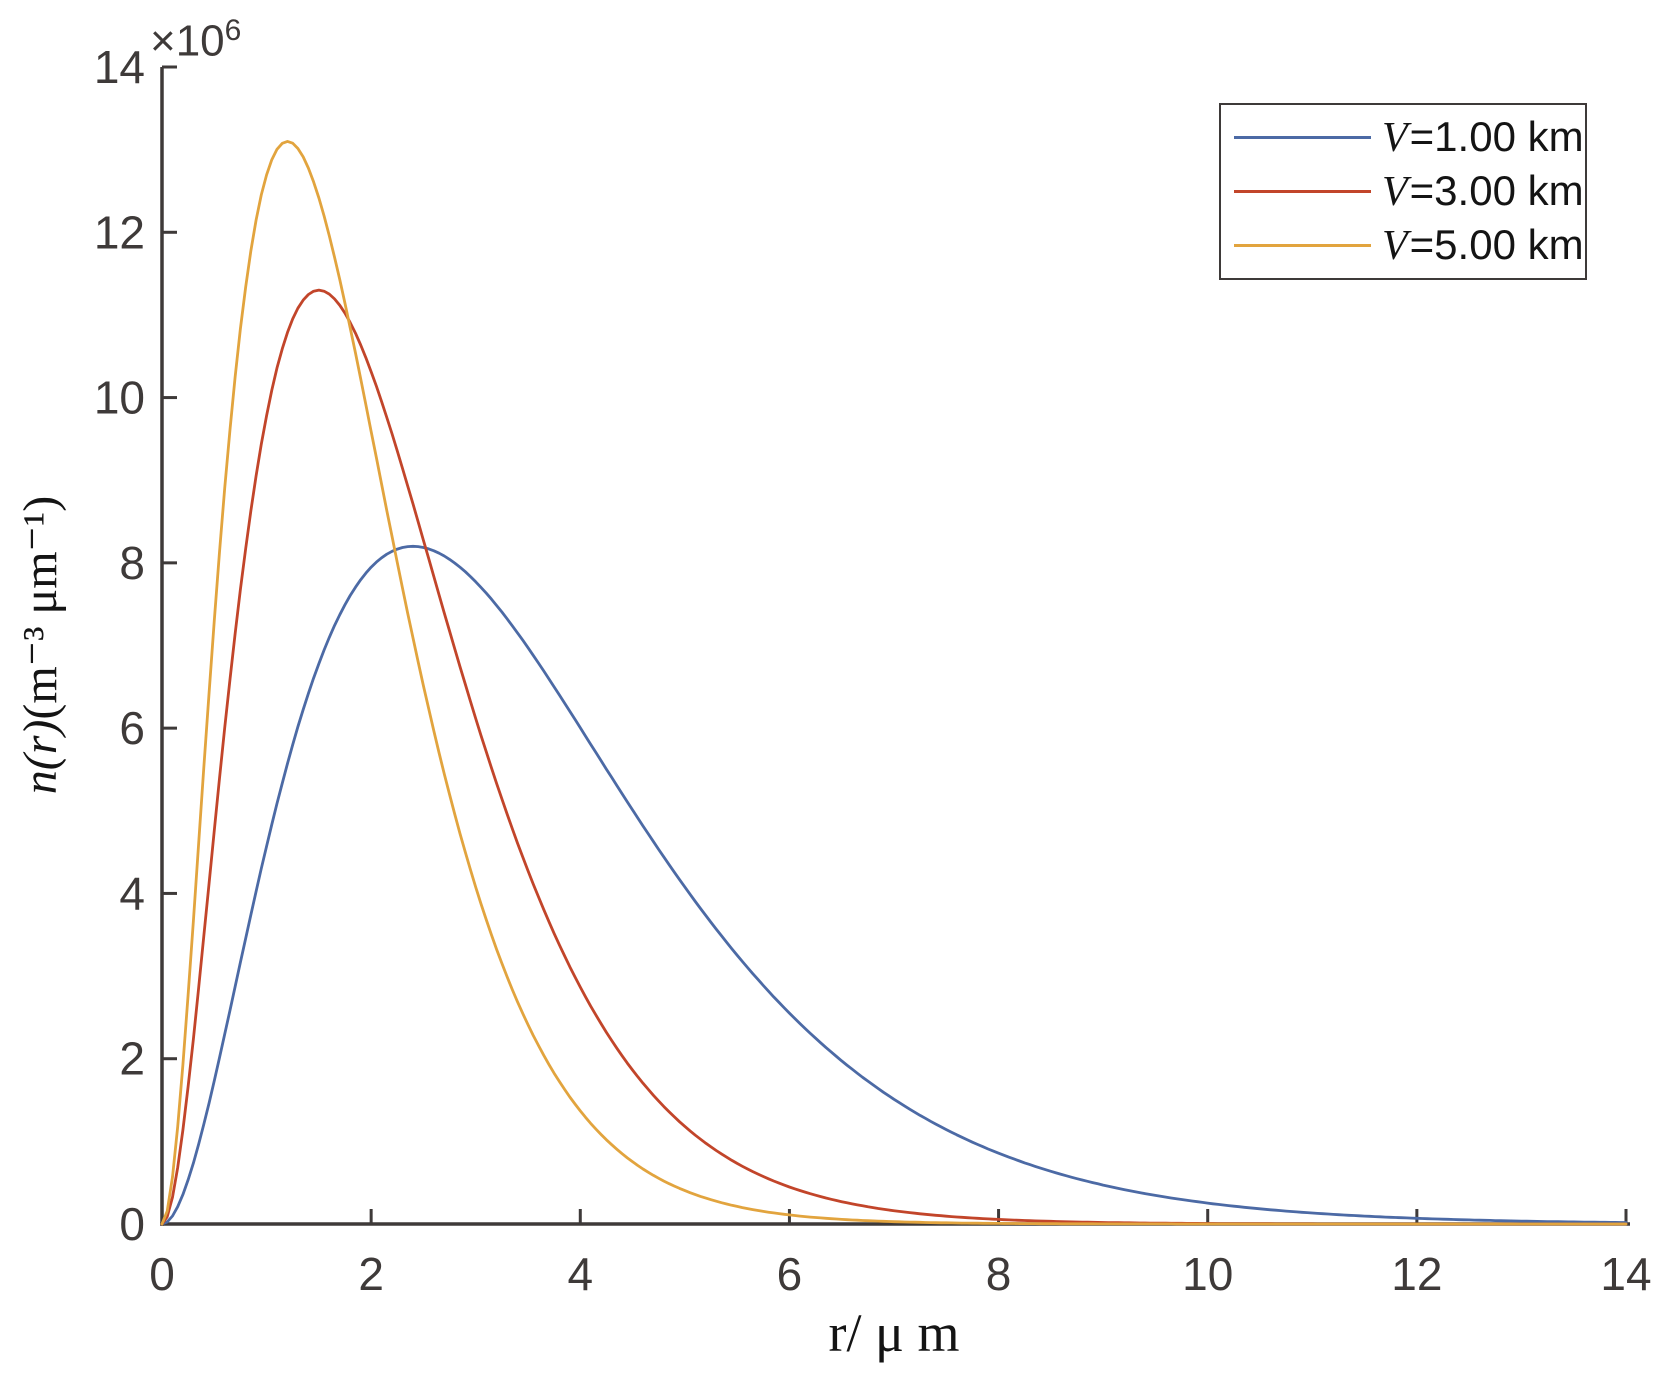 This screenshot has width=1670, height=1382. What do you see at coordinates (1483, 190) in the screenshot?
I see `legend-label-v3: V=3.00 km` at bounding box center [1483, 190].